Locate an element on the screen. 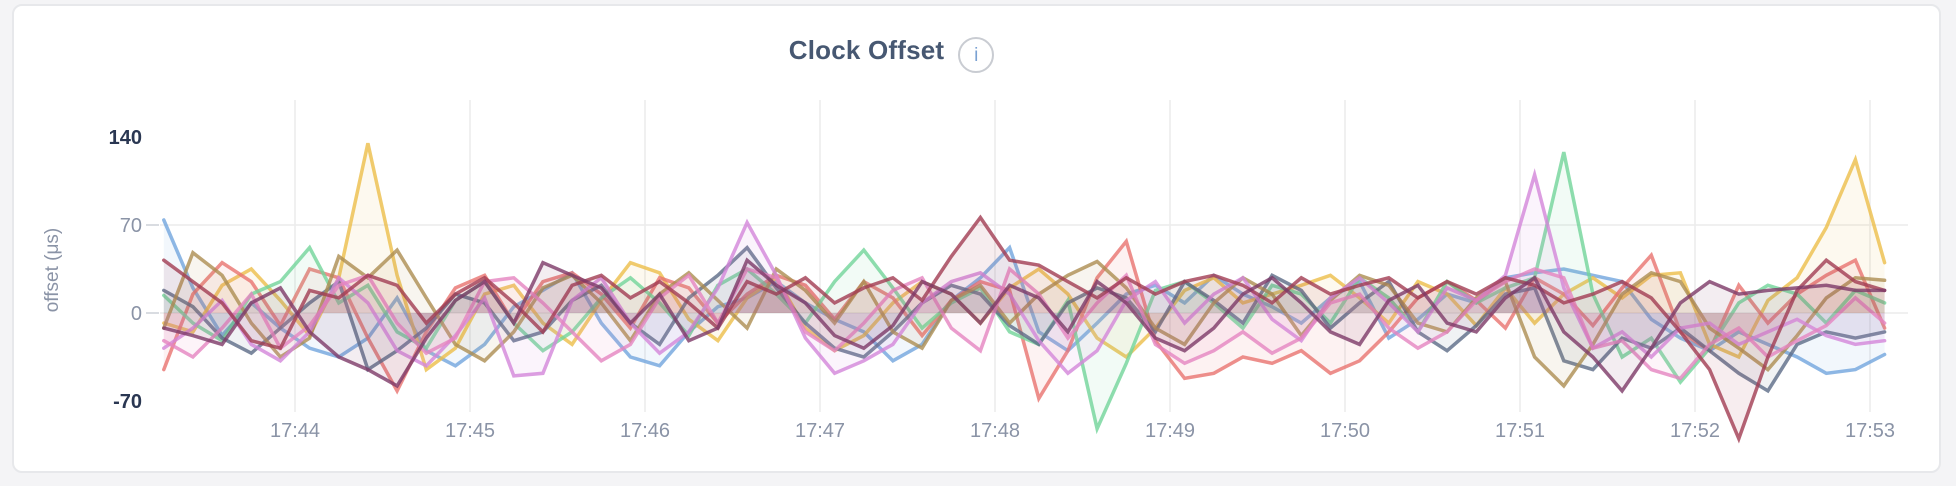  x-tick-label-17:47: 17:47 is located at coordinates (820, 431).